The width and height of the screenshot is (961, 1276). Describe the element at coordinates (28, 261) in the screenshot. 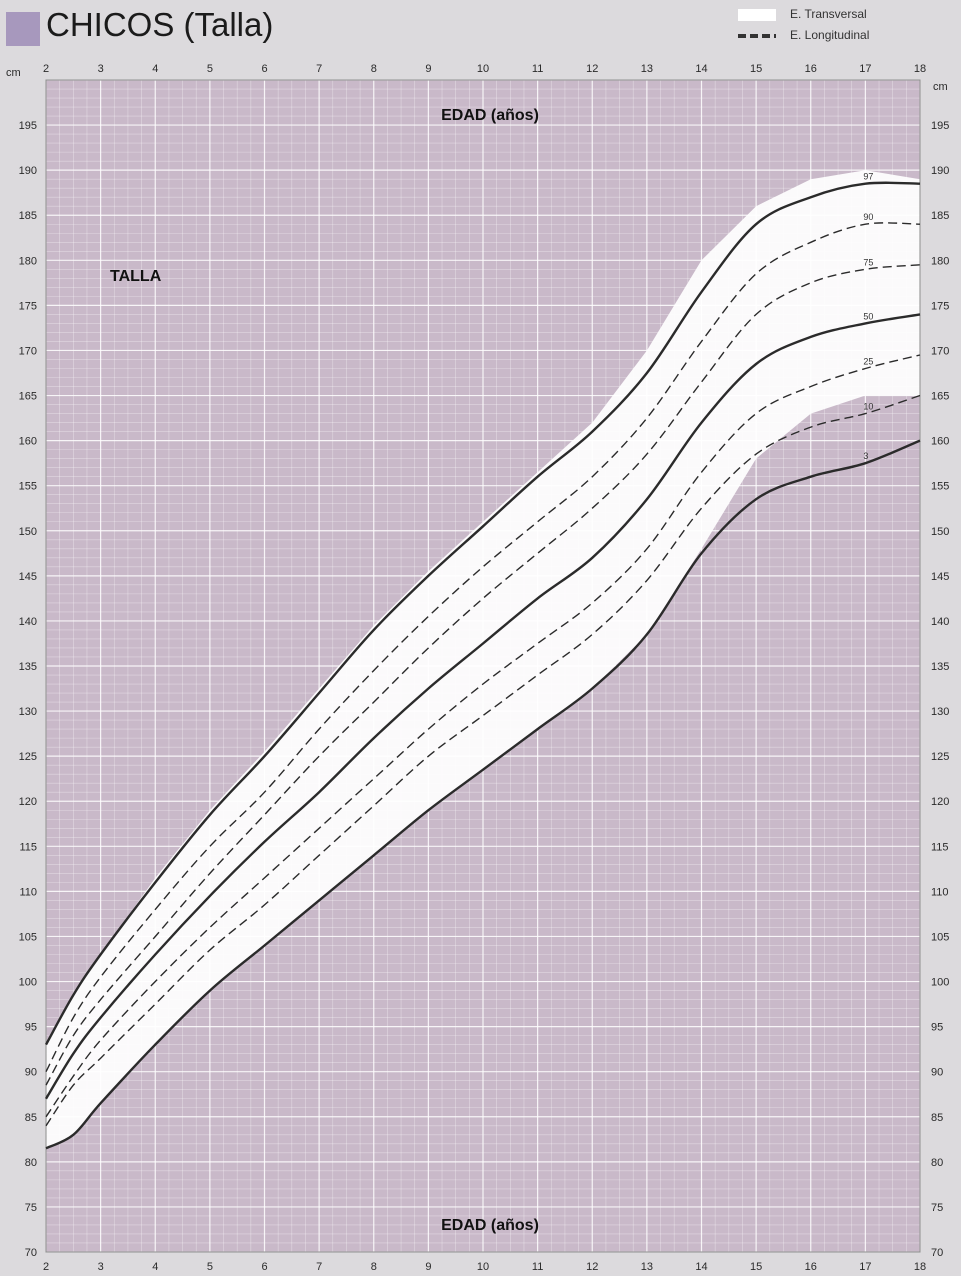

I see `y-tick-label-left: 180` at that location.